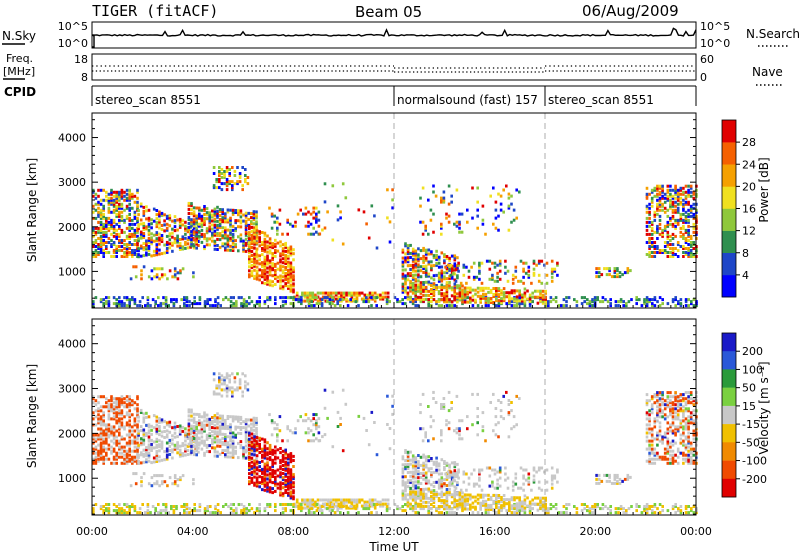 This screenshot has width=800, height=558. What do you see at coordinates (745, 275) in the screenshot?
I see `colorbar-tick-label: 4` at bounding box center [745, 275].